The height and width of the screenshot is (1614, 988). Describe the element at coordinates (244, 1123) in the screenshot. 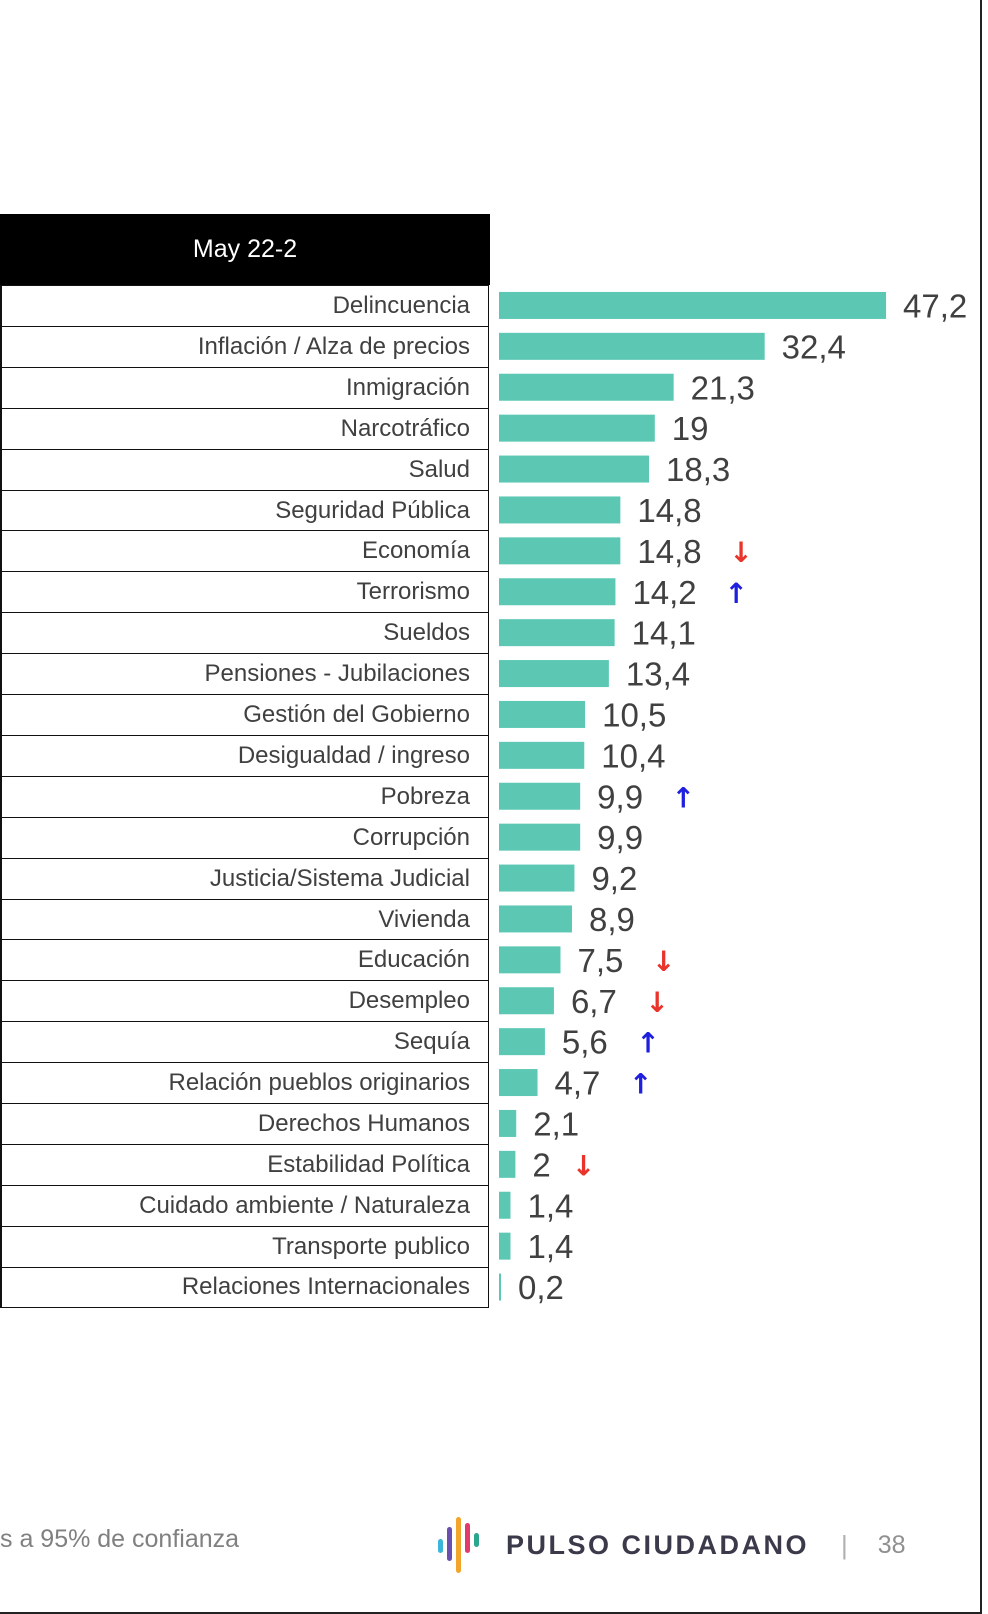

I see `category-row: Derechos Humanos` at that location.